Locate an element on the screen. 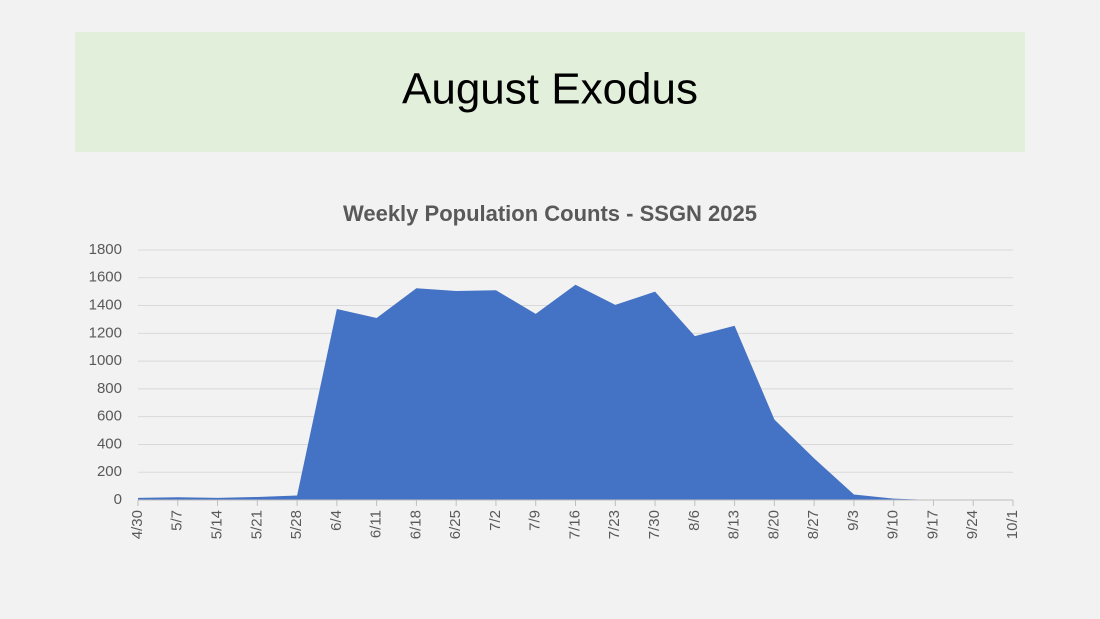  x-tick-label: 5/7 is located at coordinates (177, 520).